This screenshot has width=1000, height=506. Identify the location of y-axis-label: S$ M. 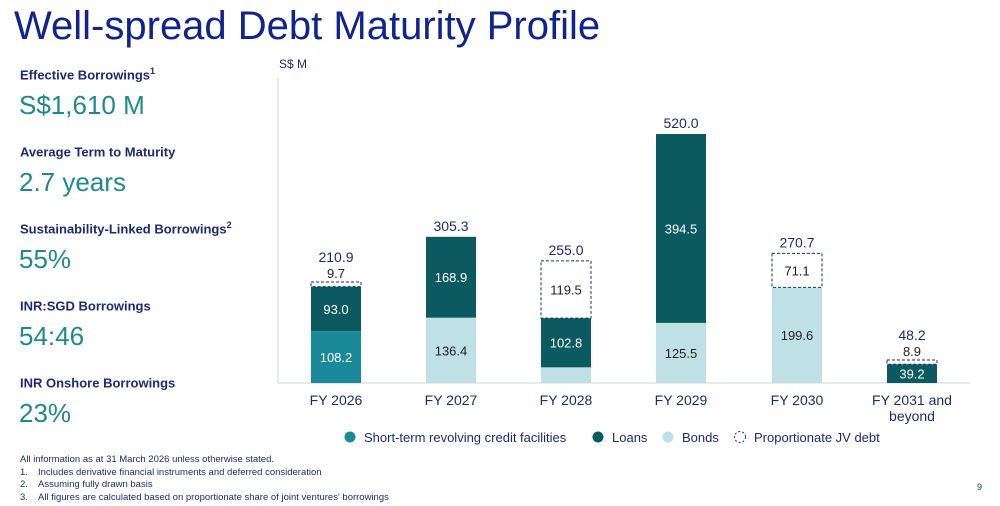
(293, 64).